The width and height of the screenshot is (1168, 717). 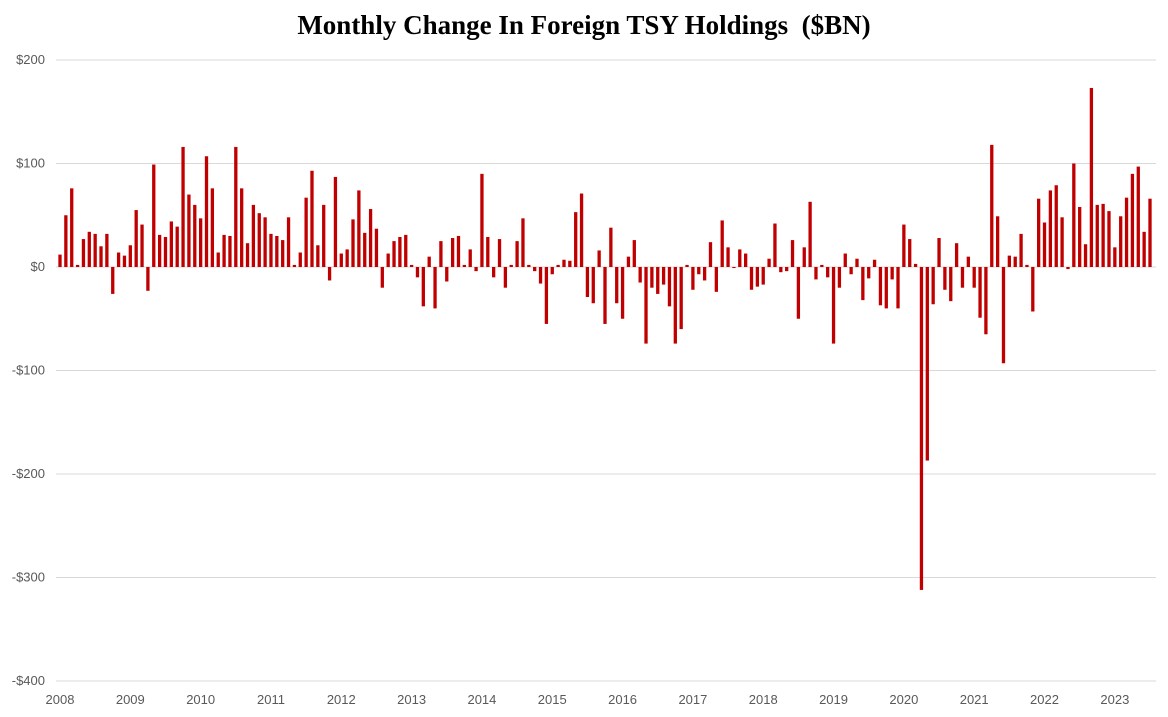 What do you see at coordinates (130, 699) in the screenshot?
I see `x-tick-label: 2009` at bounding box center [130, 699].